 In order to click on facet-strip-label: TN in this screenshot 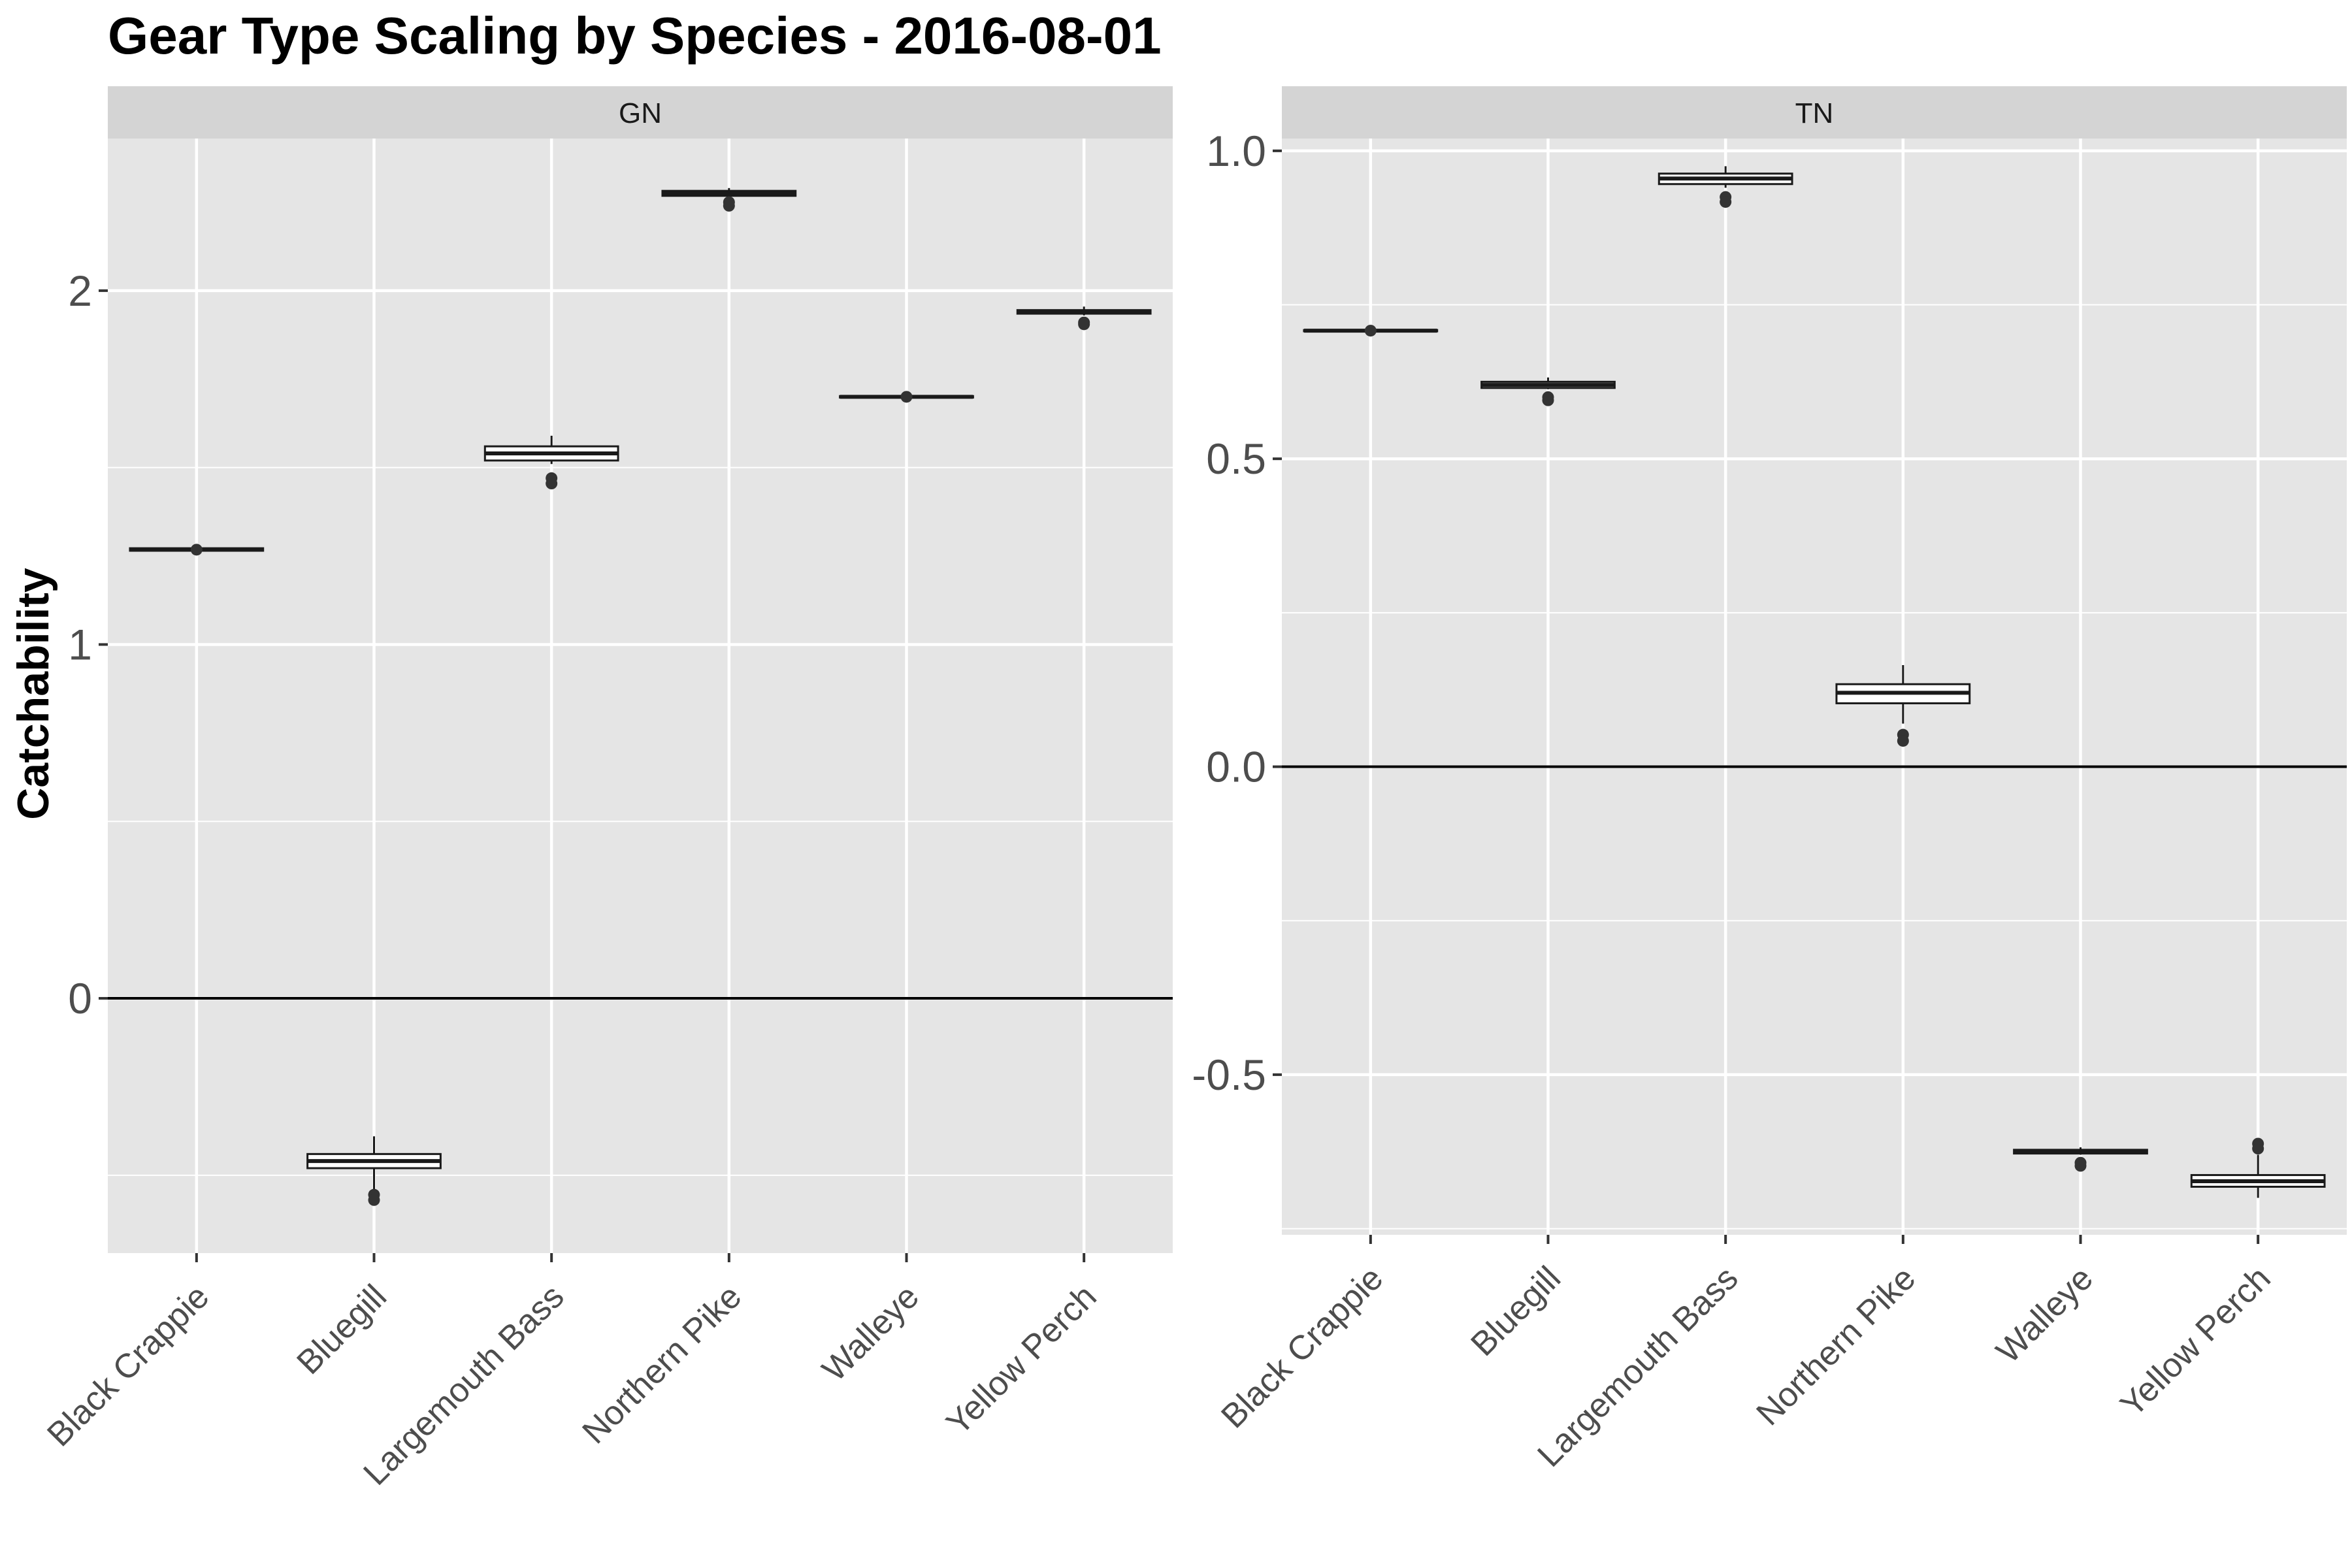, I will do `click(1814, 113)`.